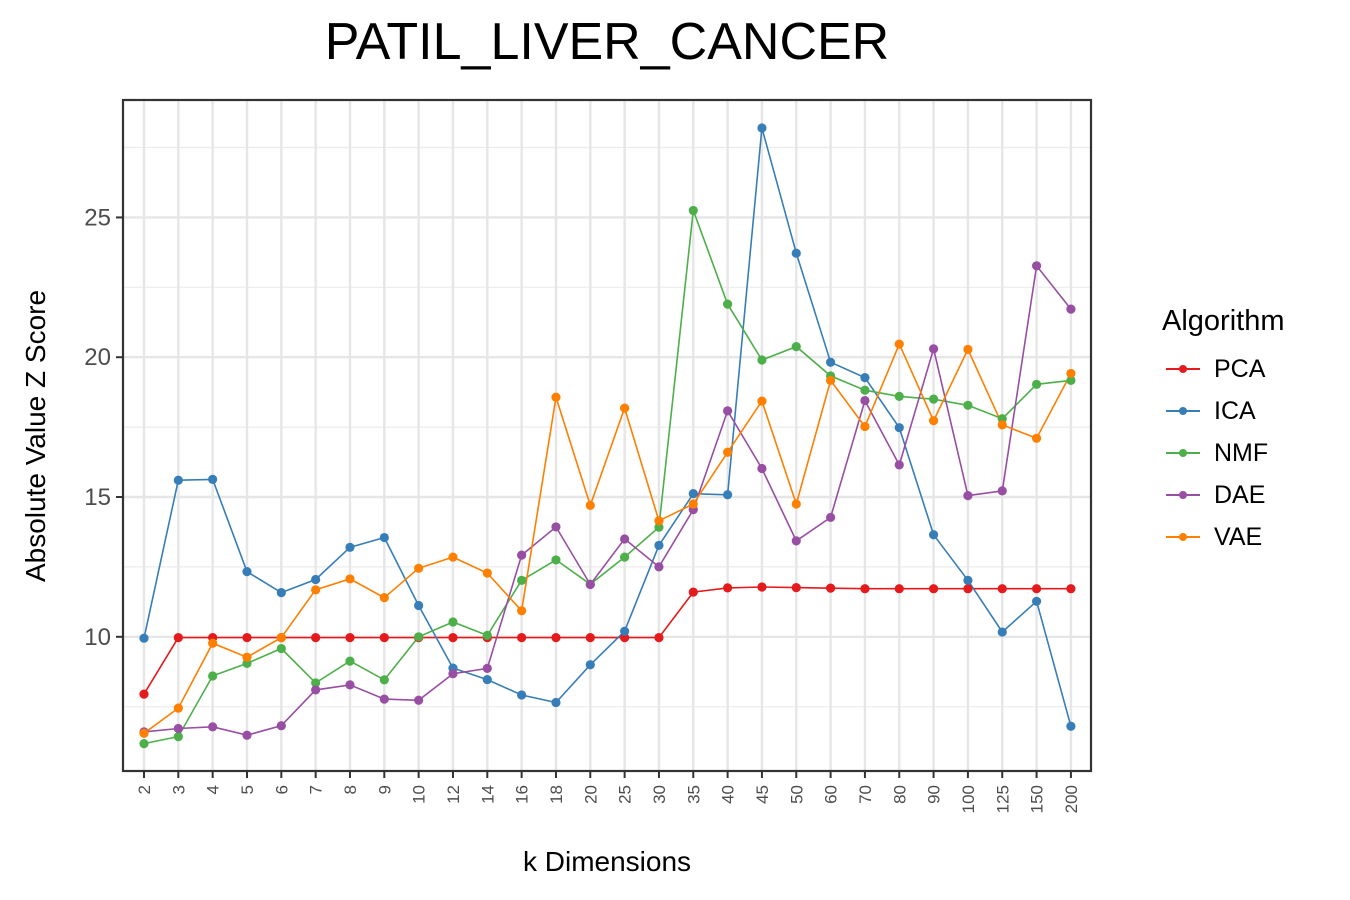 This screenshot has height=900, width=1350. What do you see at coordinates (607, 42) in the screenshot?
I see `chart-title: PATIL_LIVER_CANCER` at bounding box center [607, 42].